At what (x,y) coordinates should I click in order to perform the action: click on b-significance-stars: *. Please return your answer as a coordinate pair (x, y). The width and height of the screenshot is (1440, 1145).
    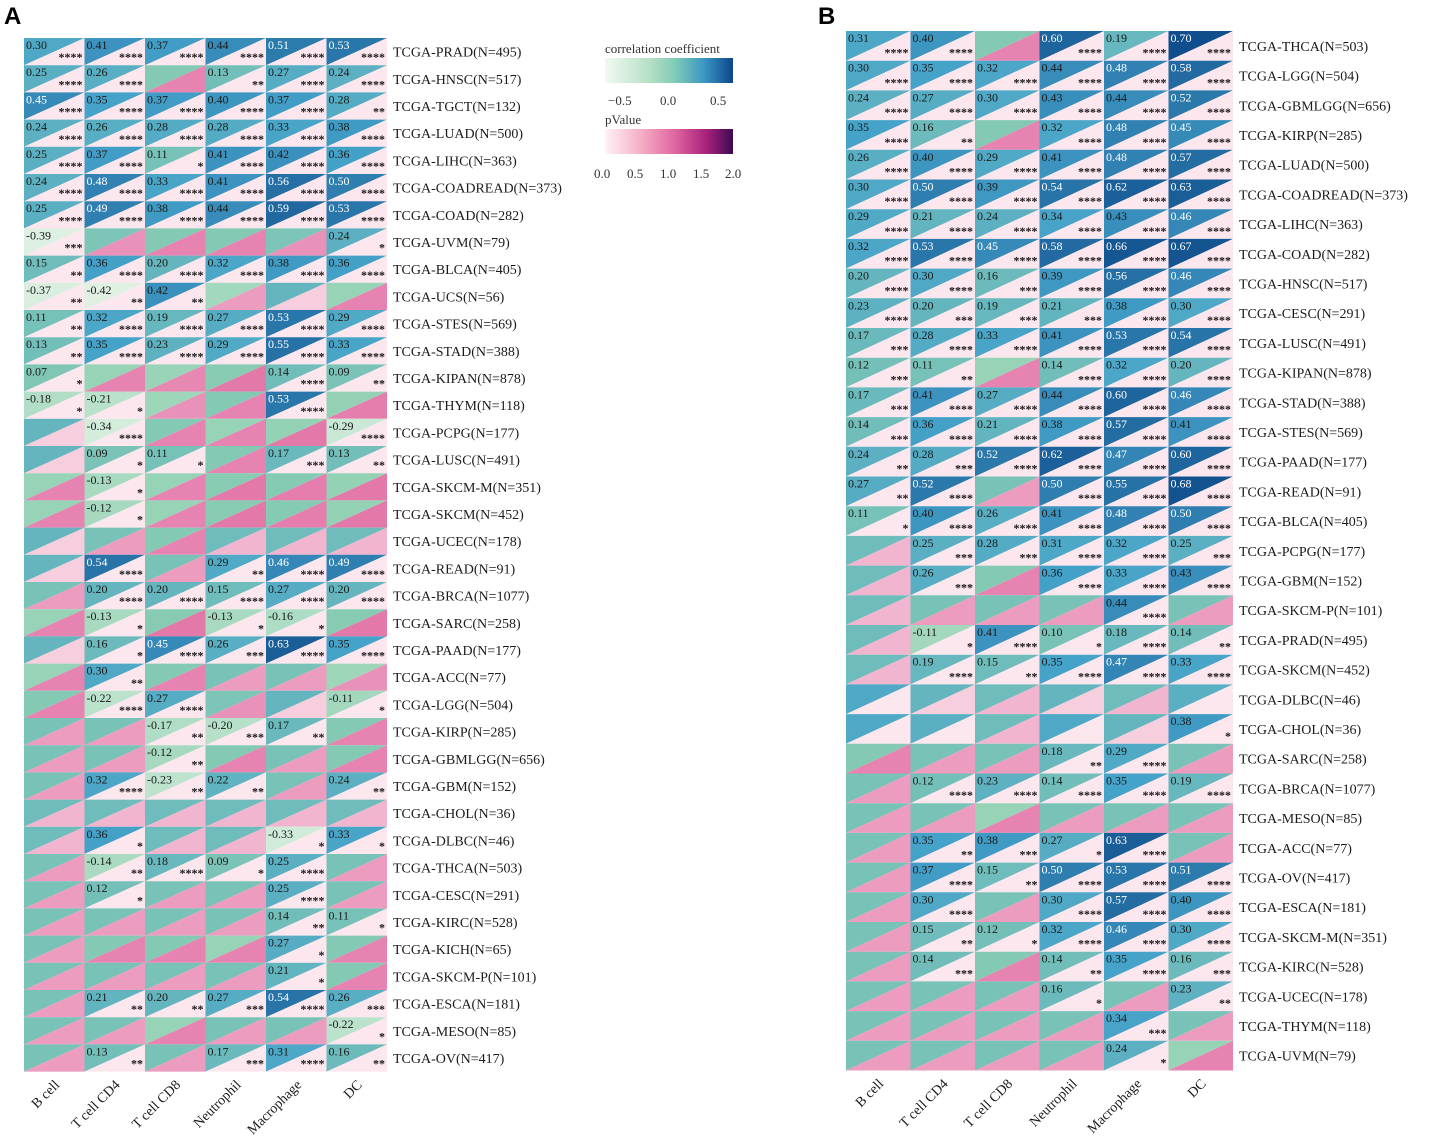
    Looking at the image, I should click on (906, 528).